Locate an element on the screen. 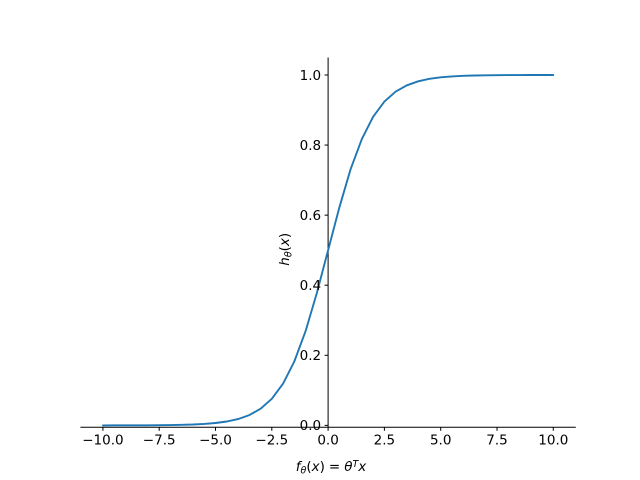  x-tick-label: 5.0 is located at coordinates (440, 441).